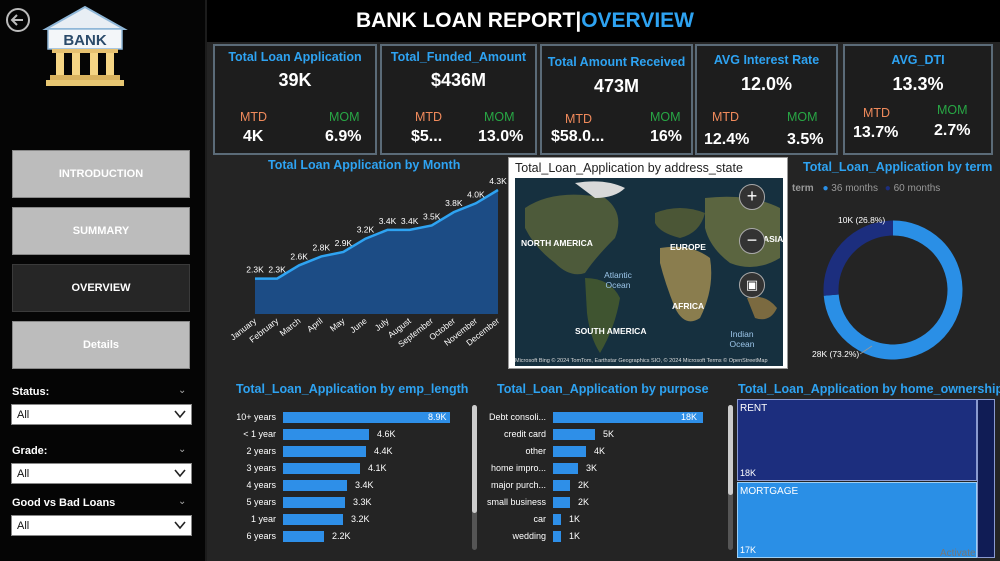 This screenshot has width=1000, height=561. Describe the element at coordinates (803, 188) in the screenshot. I see `legend-title: term` at that location.